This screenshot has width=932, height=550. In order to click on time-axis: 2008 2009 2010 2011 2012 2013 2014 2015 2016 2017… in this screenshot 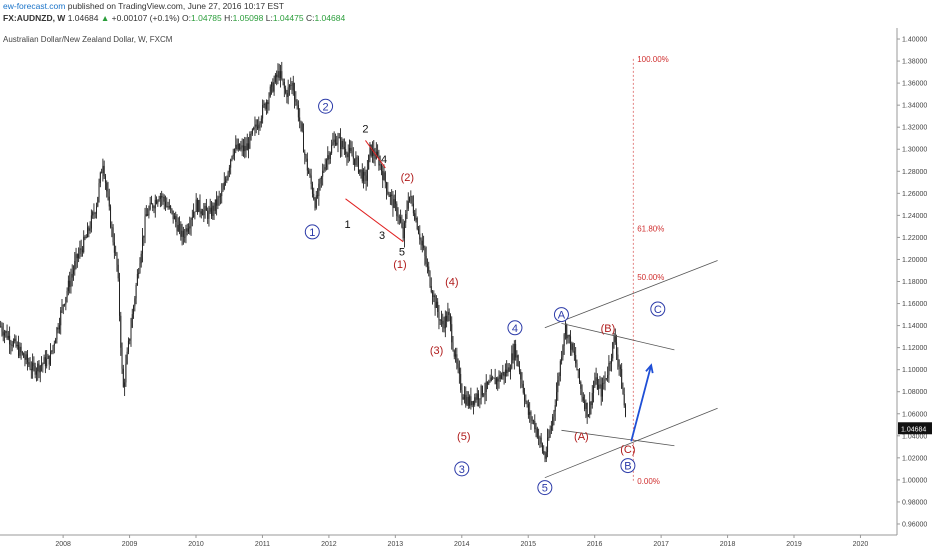, I will do `click(461, 541)`.